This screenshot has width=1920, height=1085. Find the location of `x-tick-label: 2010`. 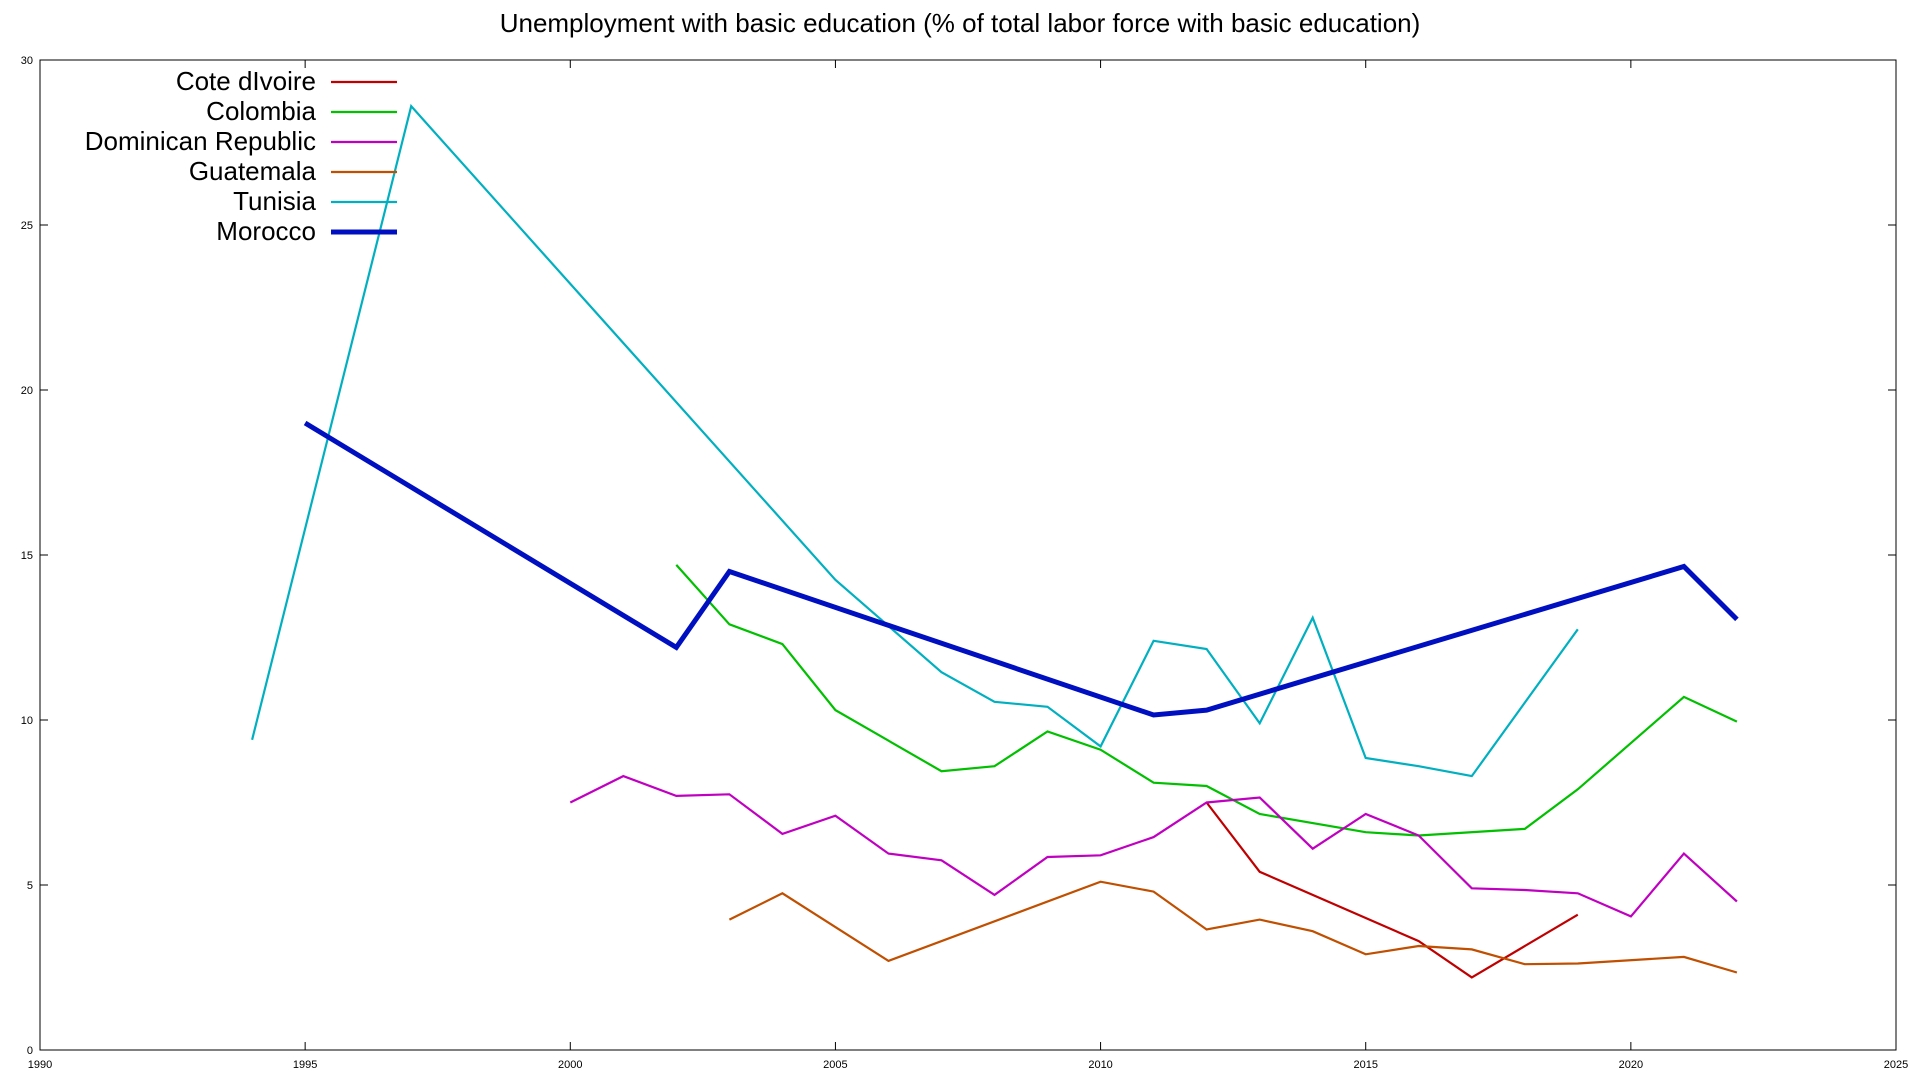

x-tick-label: 2010 is located at coordinates (1100, 1065).